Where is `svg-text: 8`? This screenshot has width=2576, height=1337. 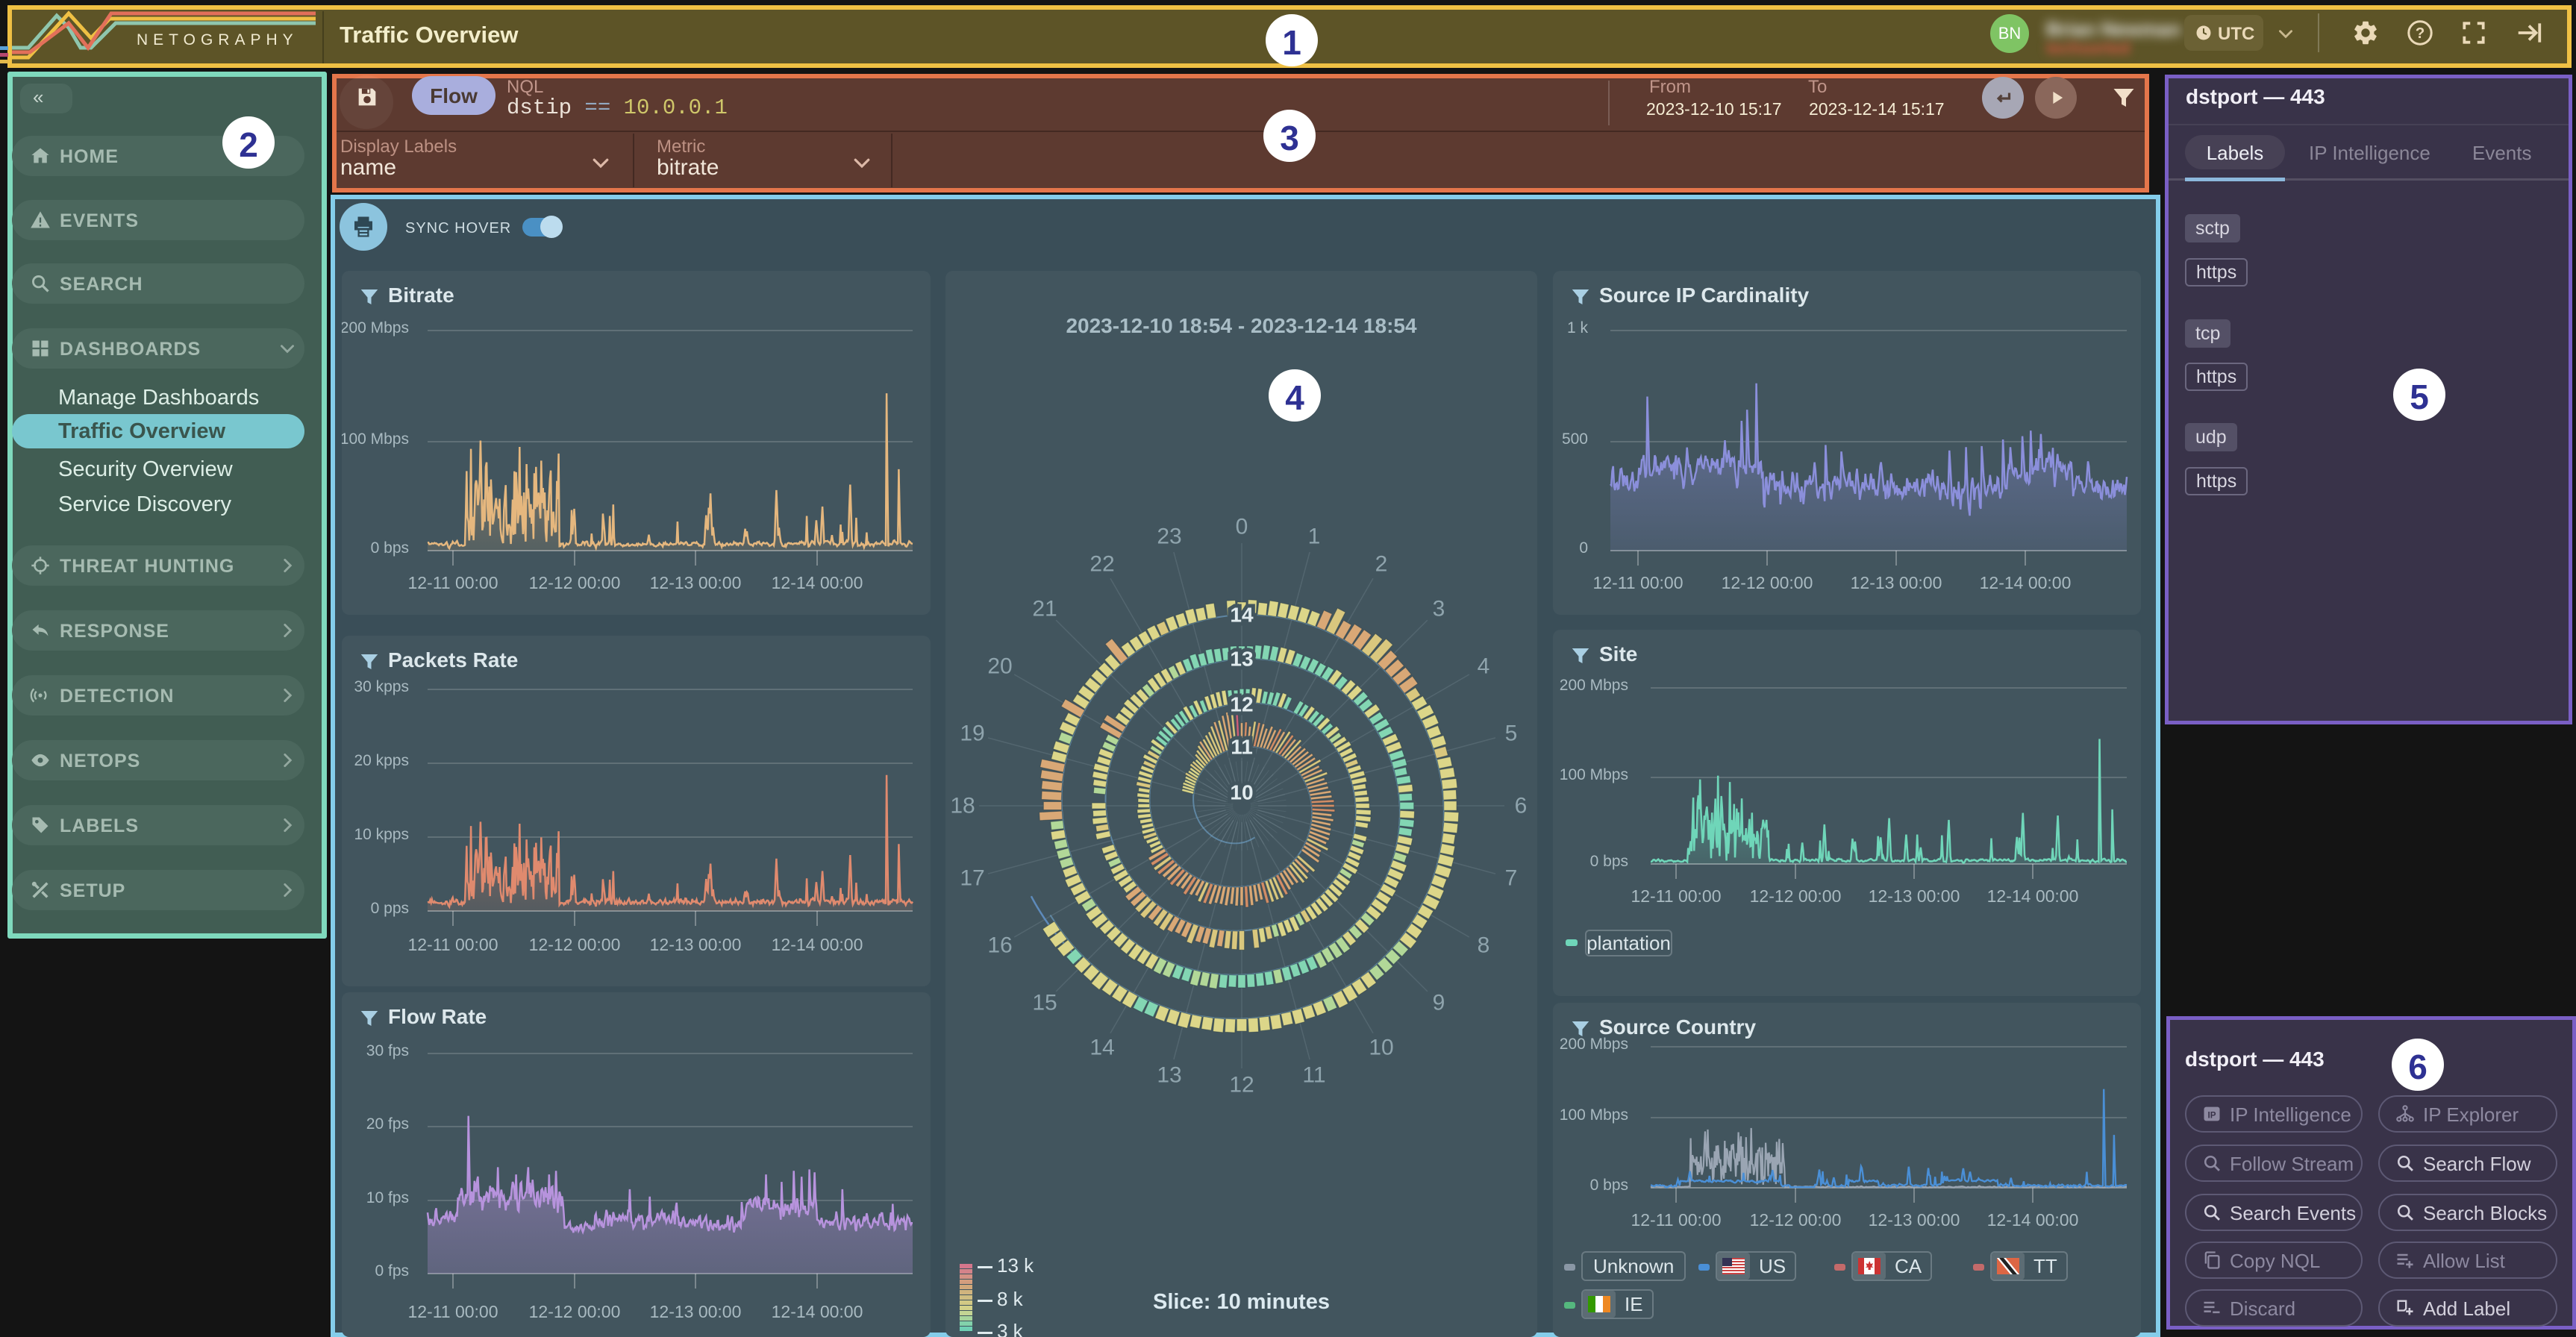 svg-text: 8 is located at coordinates (1484, 946).